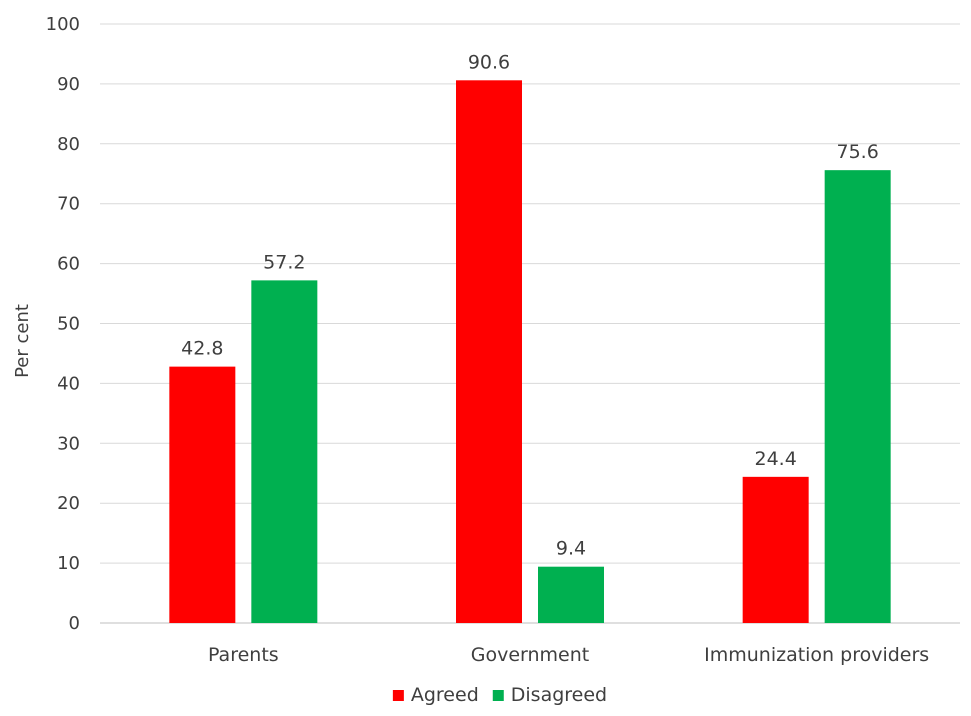 The height and width of the screenshot is (716, 971). Describe the element at coordinates (202, 349) in the screenshot. I see `data-label: 42.8` at that location.